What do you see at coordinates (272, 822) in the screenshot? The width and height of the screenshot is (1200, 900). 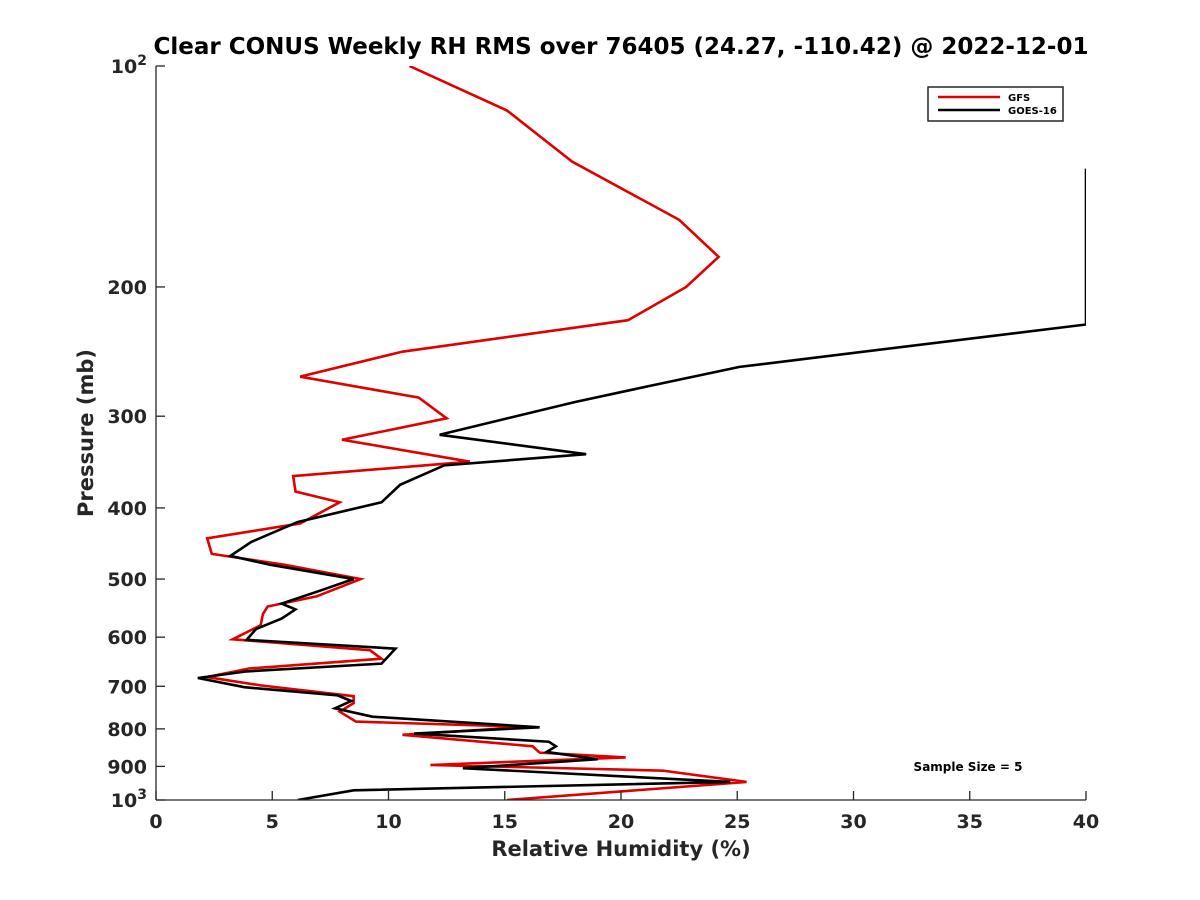 I see `x-tick-label: 5` at bounding box center [272, 822].